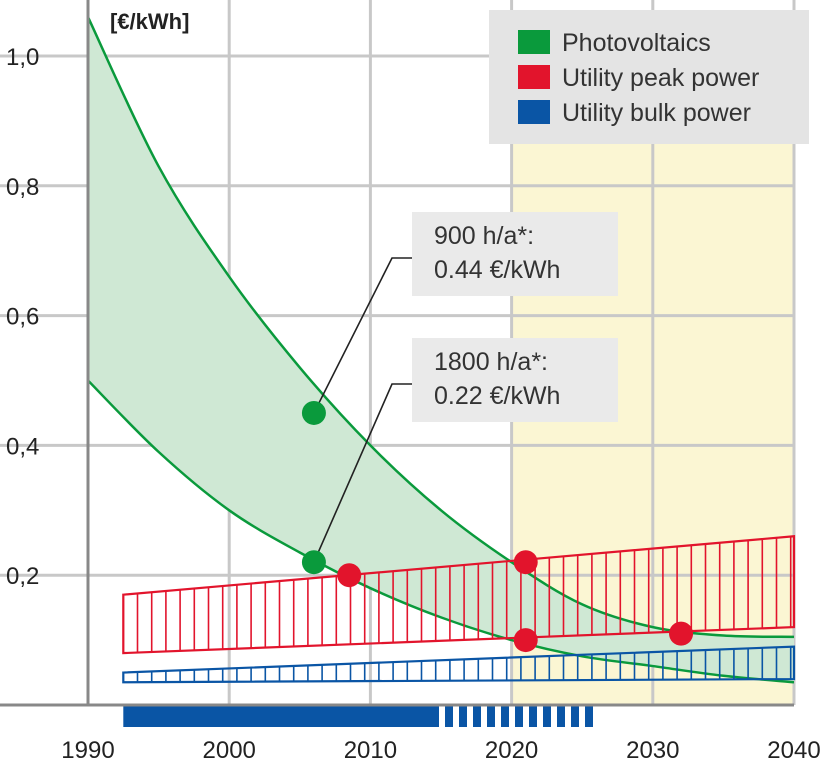 This screenshot has width=830, height=769. What do you see at coordinates (497, 270) in the screenshot?
I see `annotation-line2: 0.44 €/kWh` at bounding box center [497, 270].